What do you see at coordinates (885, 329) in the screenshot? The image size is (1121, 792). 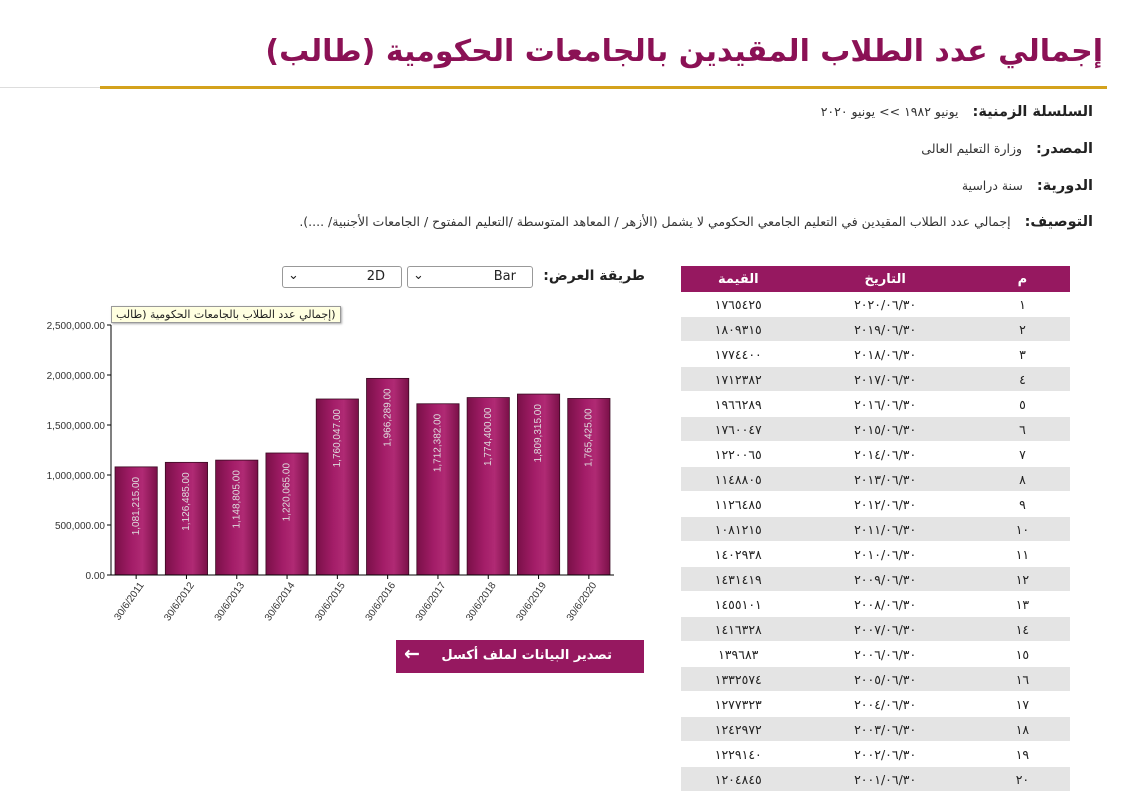 I see `cell-date: ٢٠١٩/٠٦/٣٠` at bounding box center [885, 329].